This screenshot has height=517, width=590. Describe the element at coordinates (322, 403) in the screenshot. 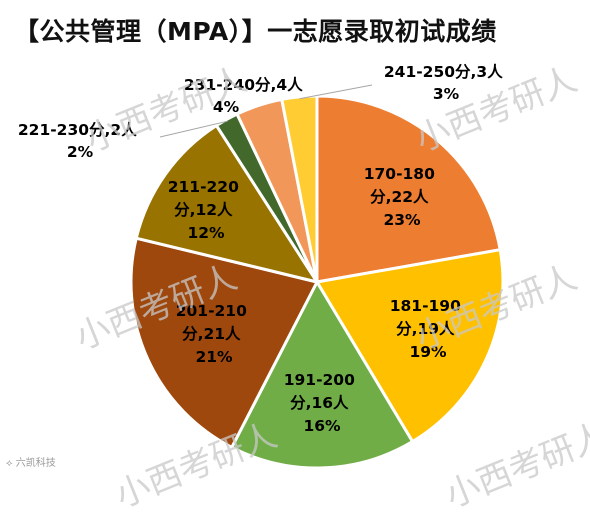

I see `slice-label-191-200: 191-200 分,16人 16%` at that location.